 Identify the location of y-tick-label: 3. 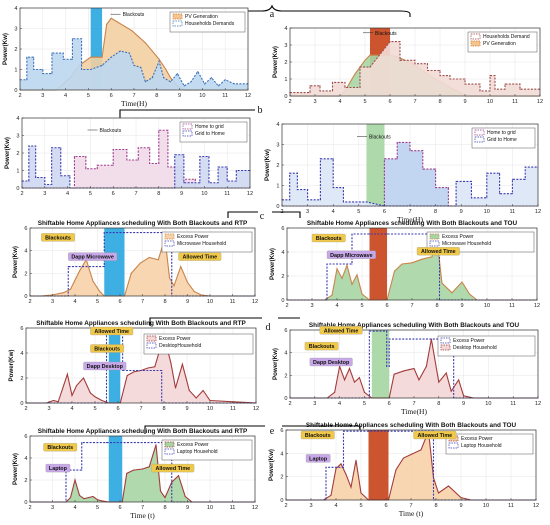
(15, 30).